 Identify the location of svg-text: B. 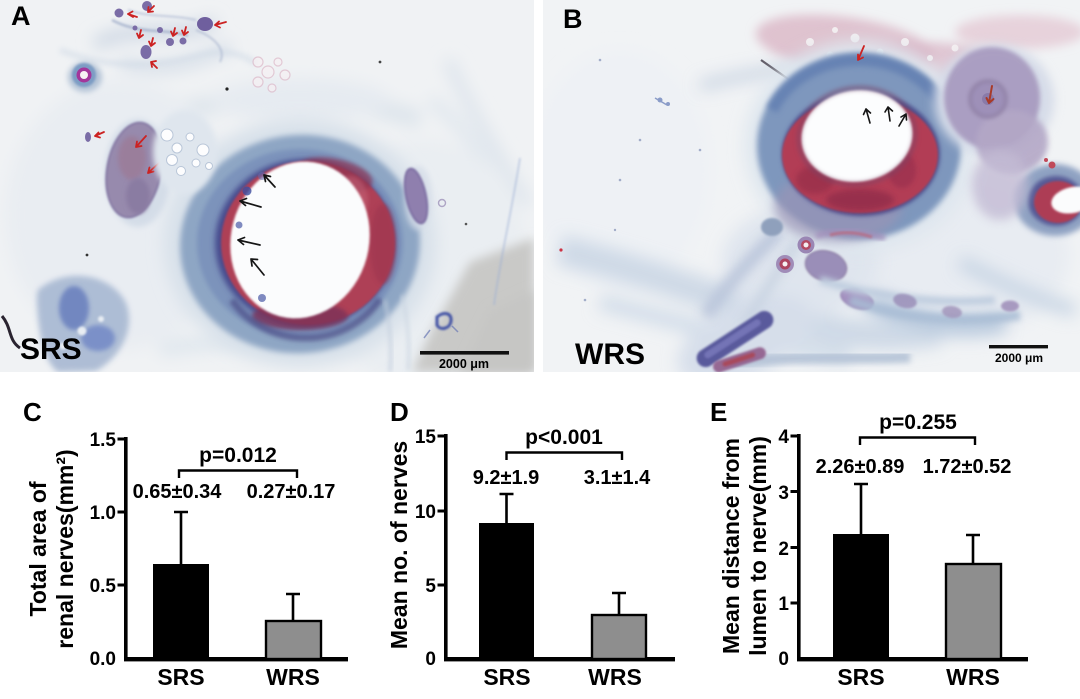
(573, 19).